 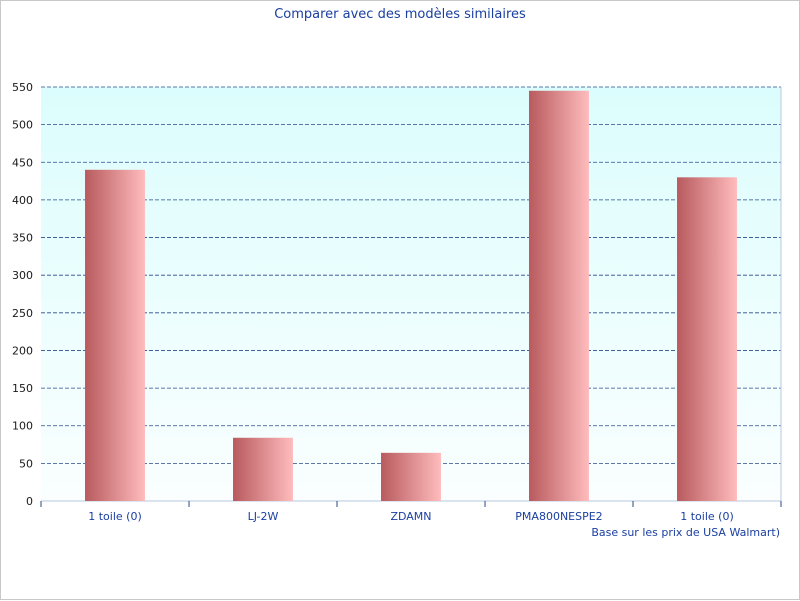 I want to click on y-tick-label: 200, so click(x=22, y=350).